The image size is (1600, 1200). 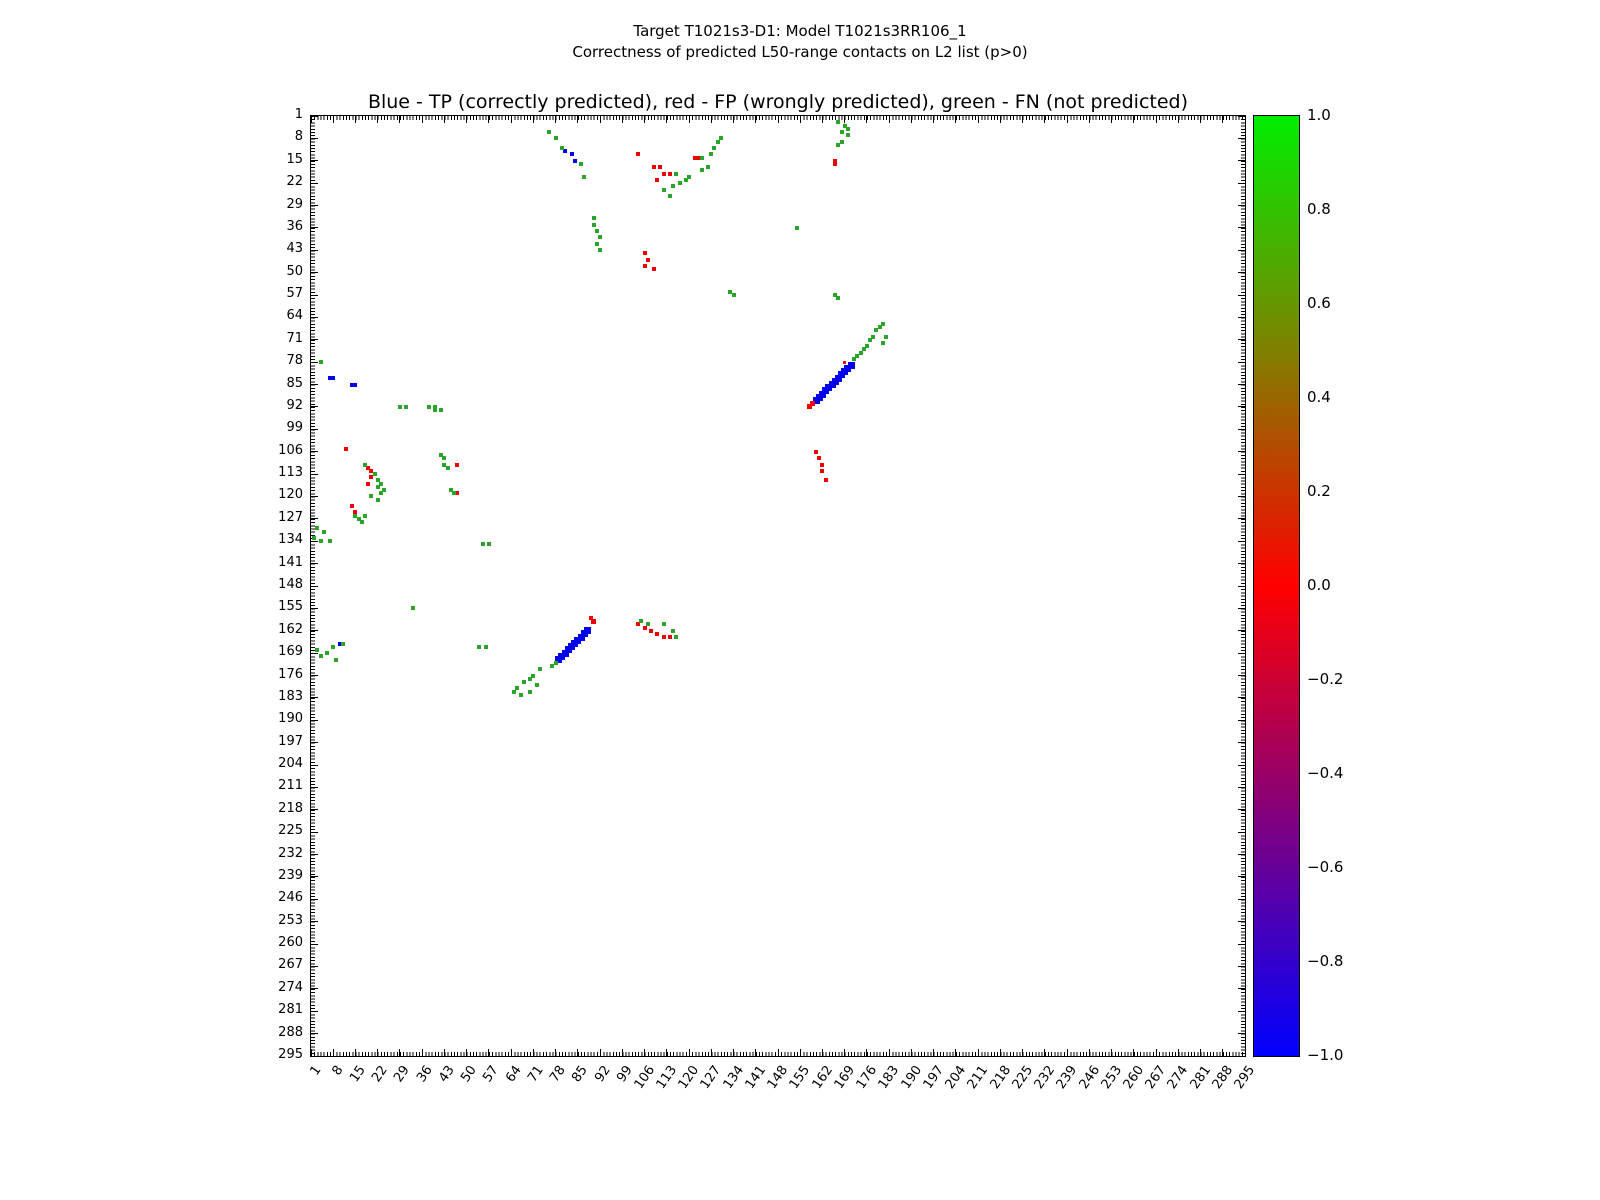 I want to click on y-tick-label: 141, so click(x=290, y=562).